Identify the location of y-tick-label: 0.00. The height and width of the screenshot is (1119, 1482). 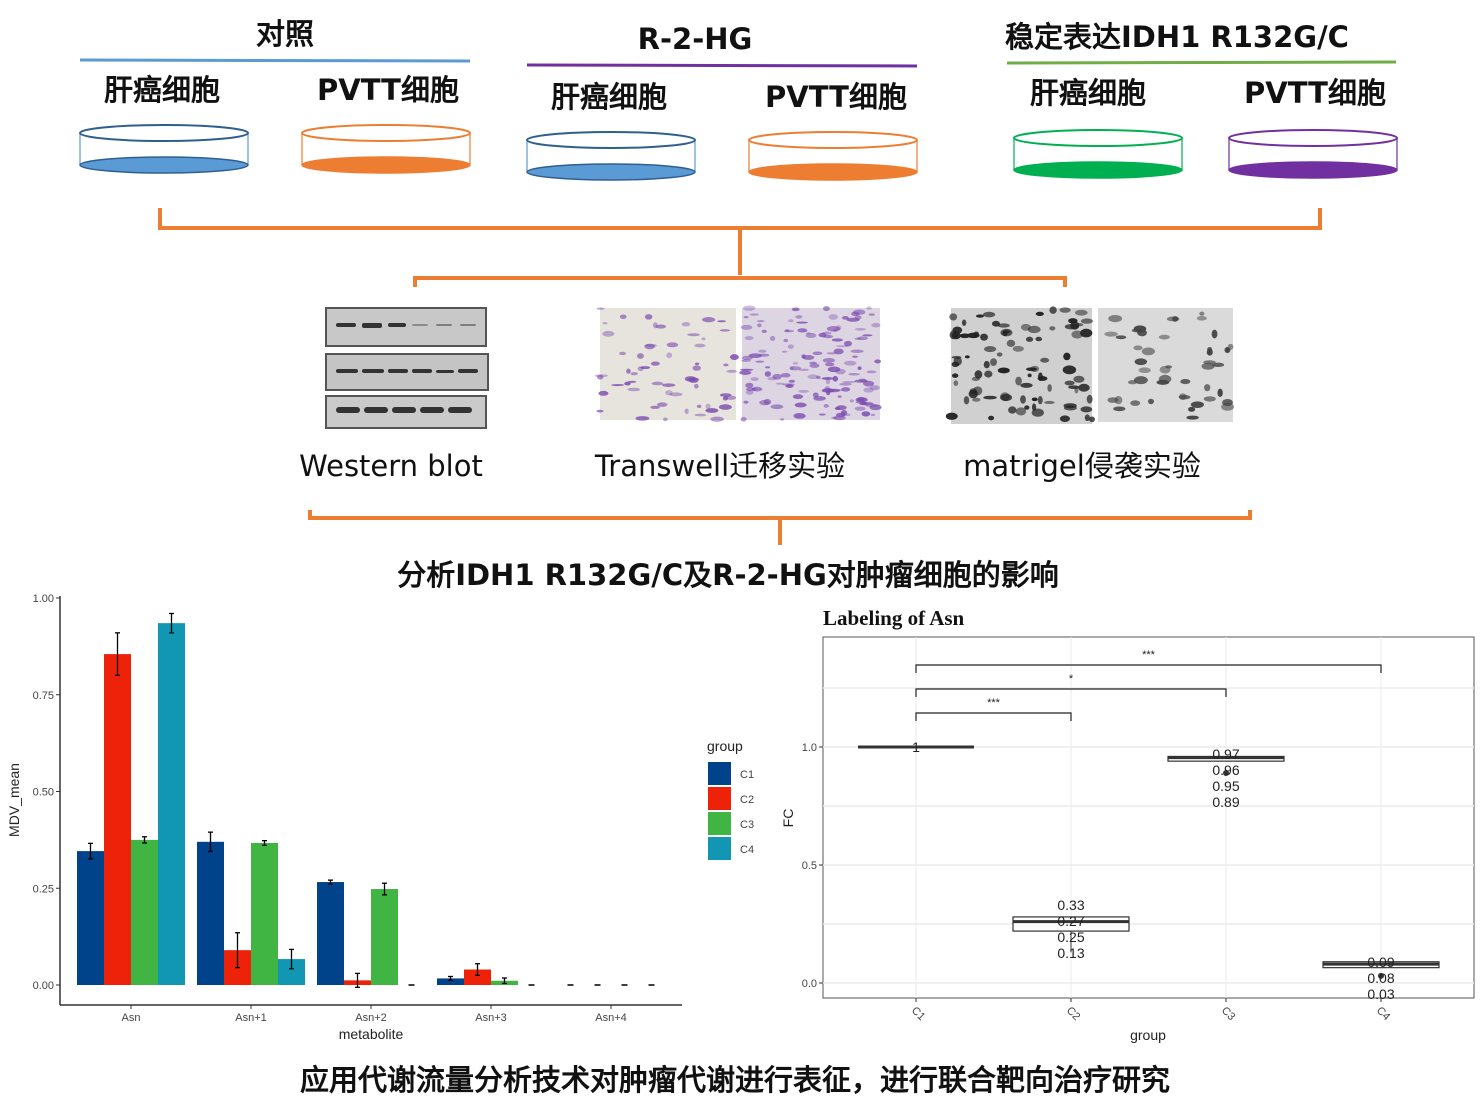
(43, 986).